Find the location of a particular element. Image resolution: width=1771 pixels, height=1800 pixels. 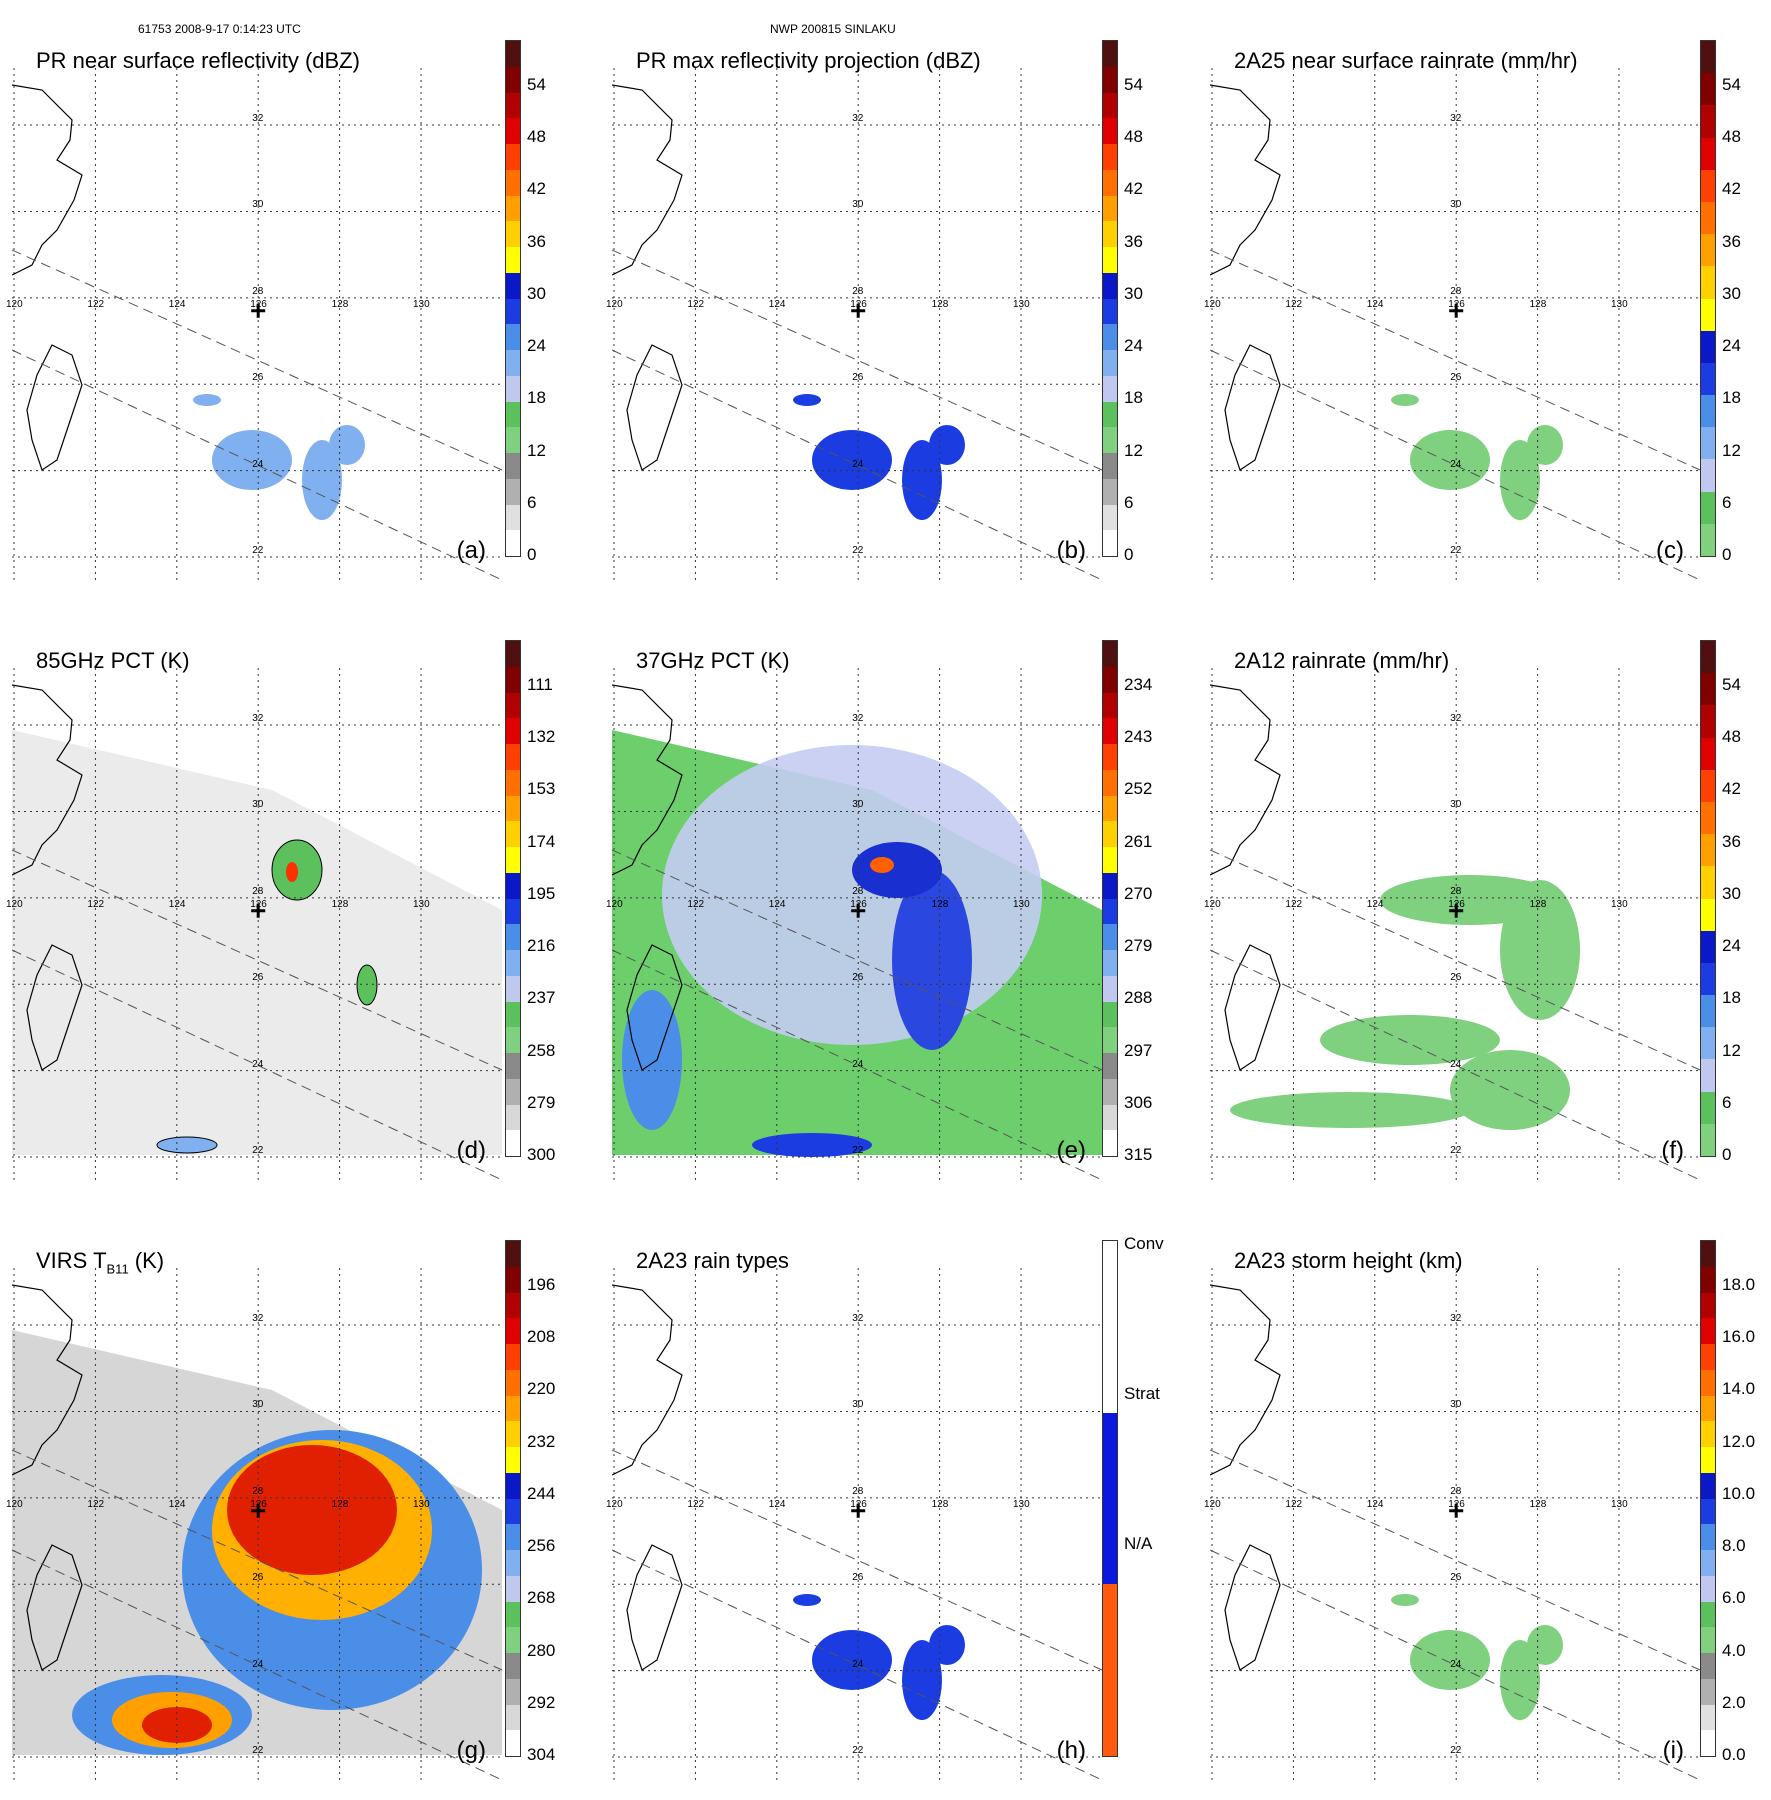

colorbar-tick-label: 258 is located at coordinates (541, 1050).